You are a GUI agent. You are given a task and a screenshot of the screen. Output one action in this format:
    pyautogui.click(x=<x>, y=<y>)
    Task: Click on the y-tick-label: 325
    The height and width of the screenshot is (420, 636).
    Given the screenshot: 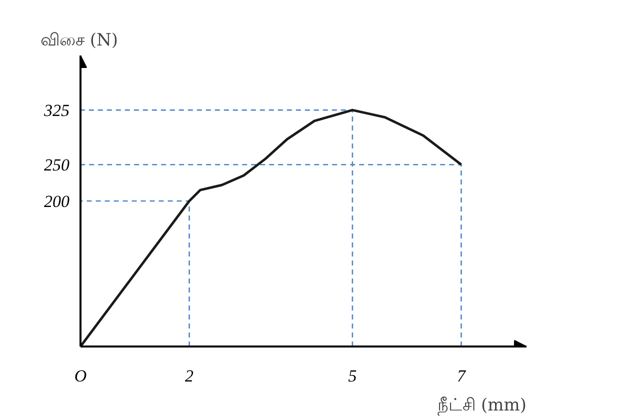 What is the action you would take?
    pyautogui.click(x=56, y=110)
    